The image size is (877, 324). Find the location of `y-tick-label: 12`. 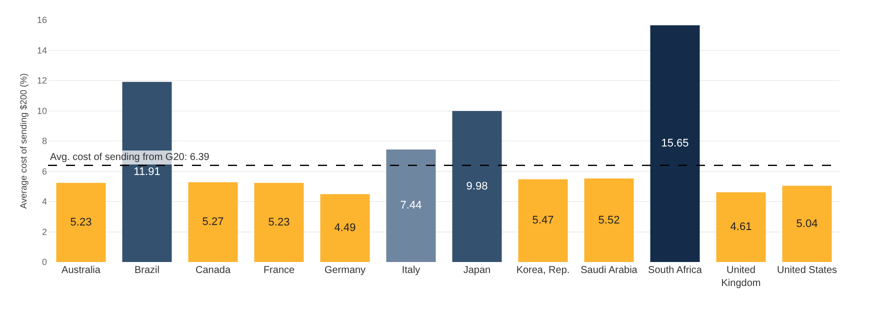

y-tick-label: 12 is located at coordinates (41, 81).